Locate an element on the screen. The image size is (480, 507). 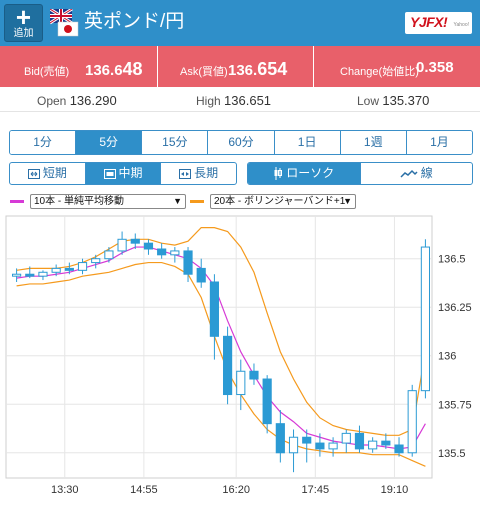
tab-line: 線 is located at coordinates (417, 173).